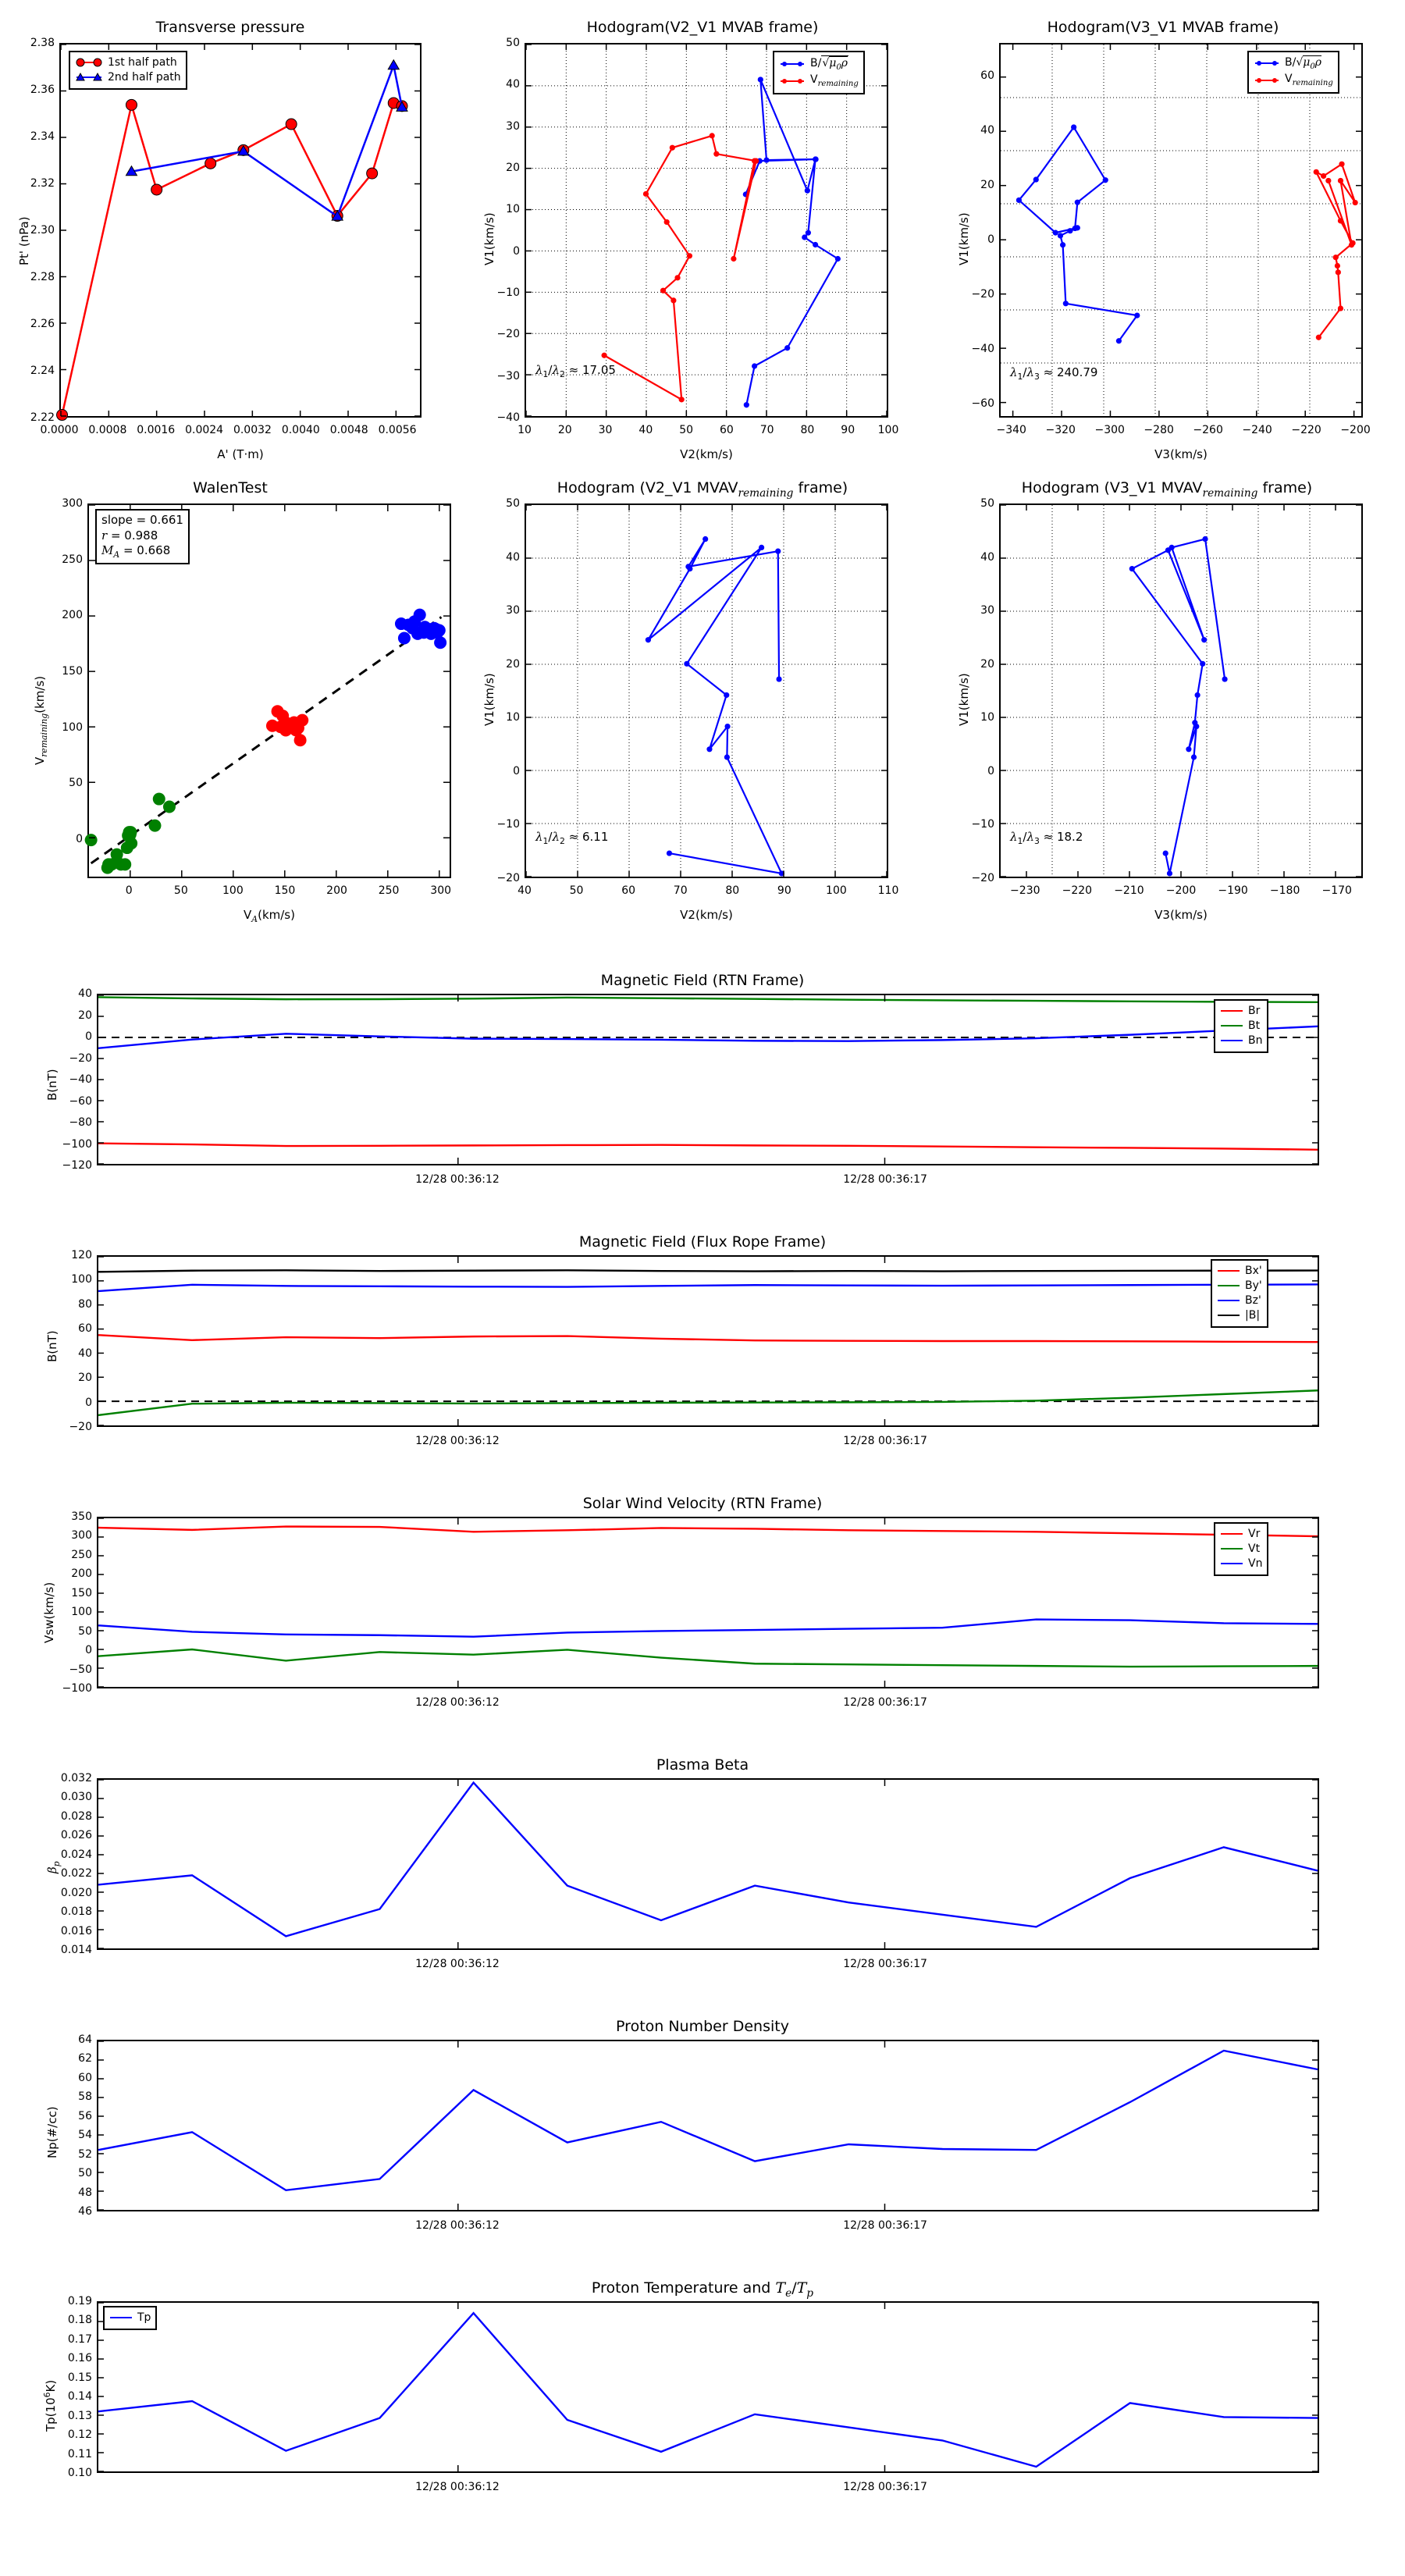  What do you see at coordinates (726, 430) in the screenshot?
I see `x-tick-label: 60` at bounding box center [726, 430].